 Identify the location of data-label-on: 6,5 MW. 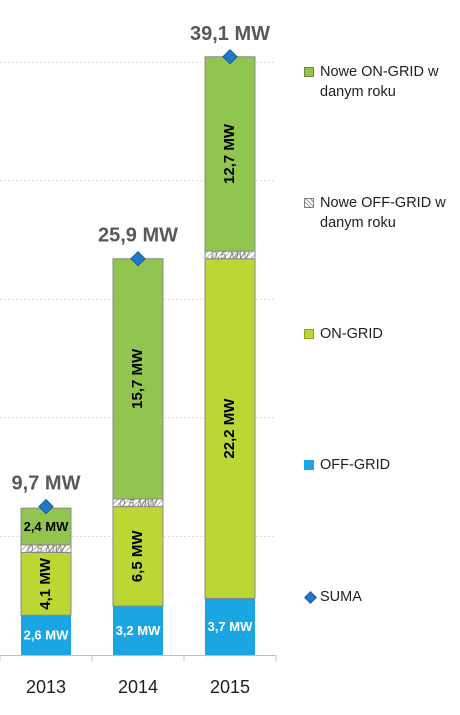
(137, 556).